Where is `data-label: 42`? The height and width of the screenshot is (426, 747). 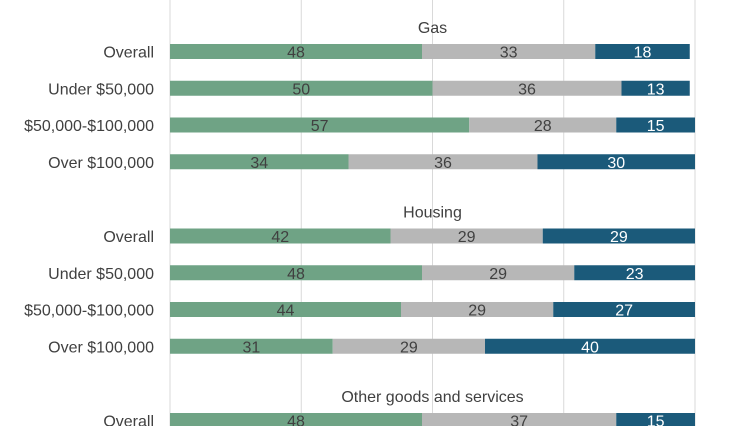
data-label: 42 is located at coordinates (280, 237).